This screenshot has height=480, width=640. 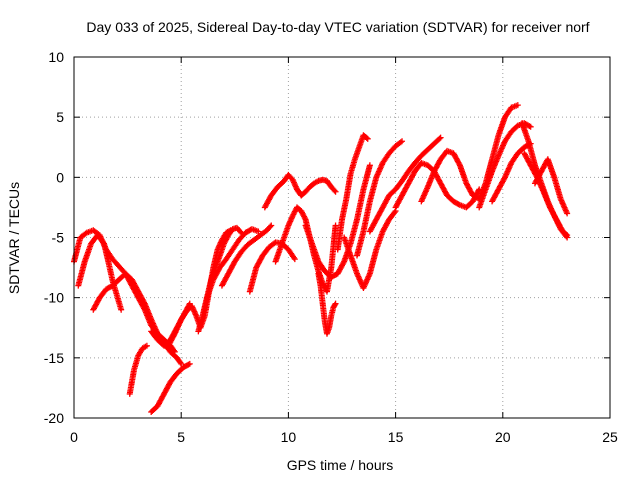 I want to click on x-tick-label: 20, so click(x=503, y=437).